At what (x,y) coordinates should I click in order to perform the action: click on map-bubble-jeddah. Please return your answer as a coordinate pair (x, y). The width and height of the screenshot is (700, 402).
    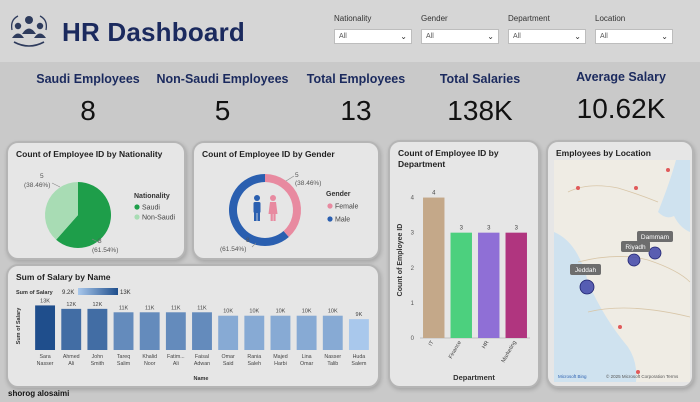
    Looking at the image, I should click on (587, 287).